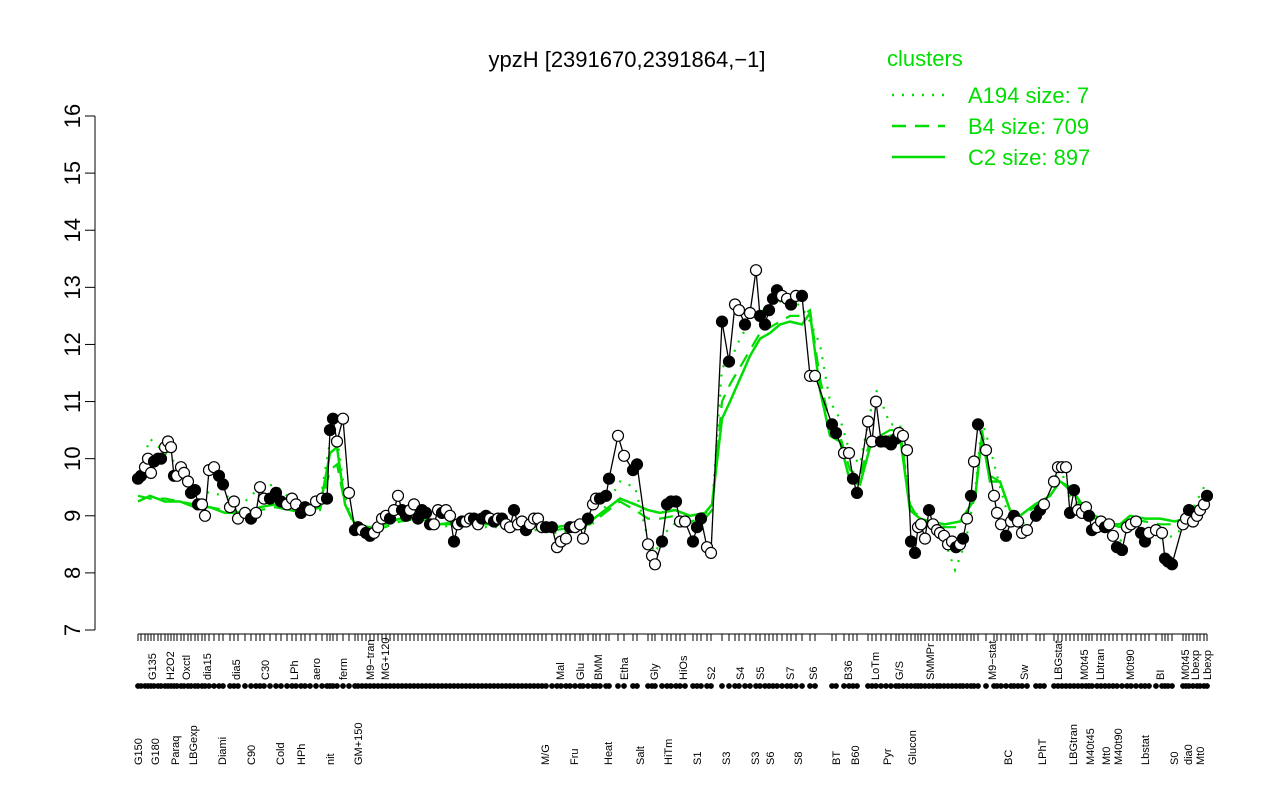  I want to click on x-tick-label: ferm, so click(344, 669).